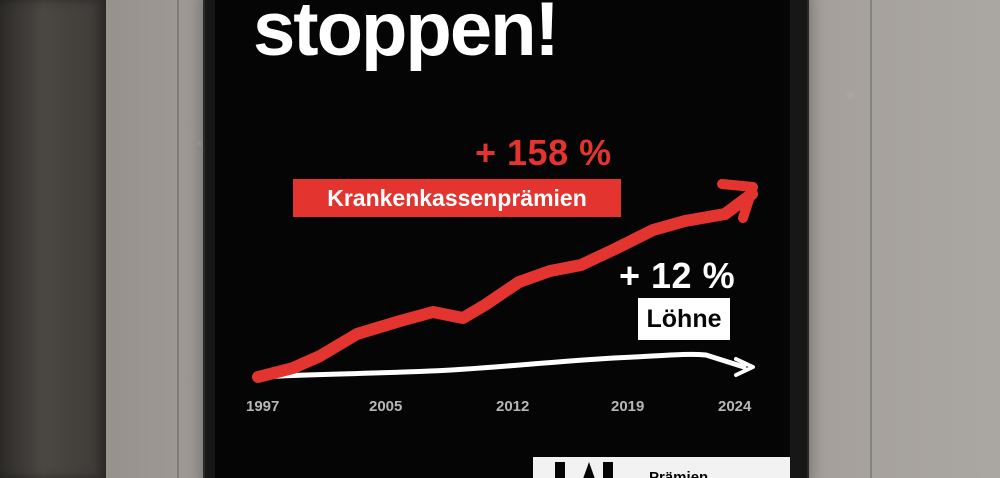 The image size is (1000, 478). I want to click on wage-label: Löhne, so click(684, 319).